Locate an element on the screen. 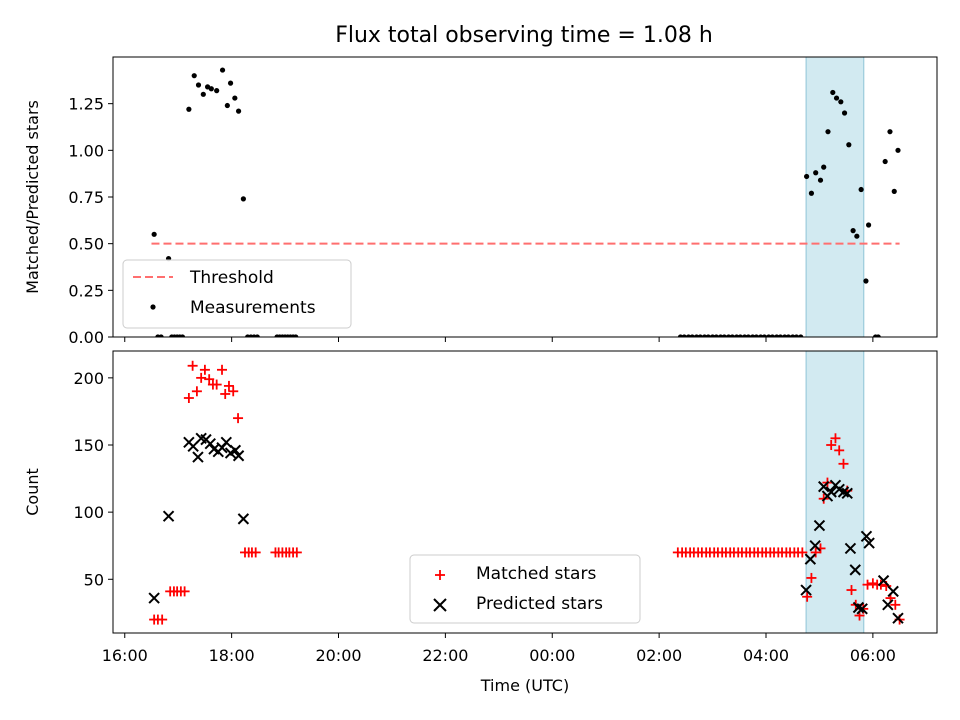  legend: Matched stars Predicted stars is located at coordinates (525, 589).